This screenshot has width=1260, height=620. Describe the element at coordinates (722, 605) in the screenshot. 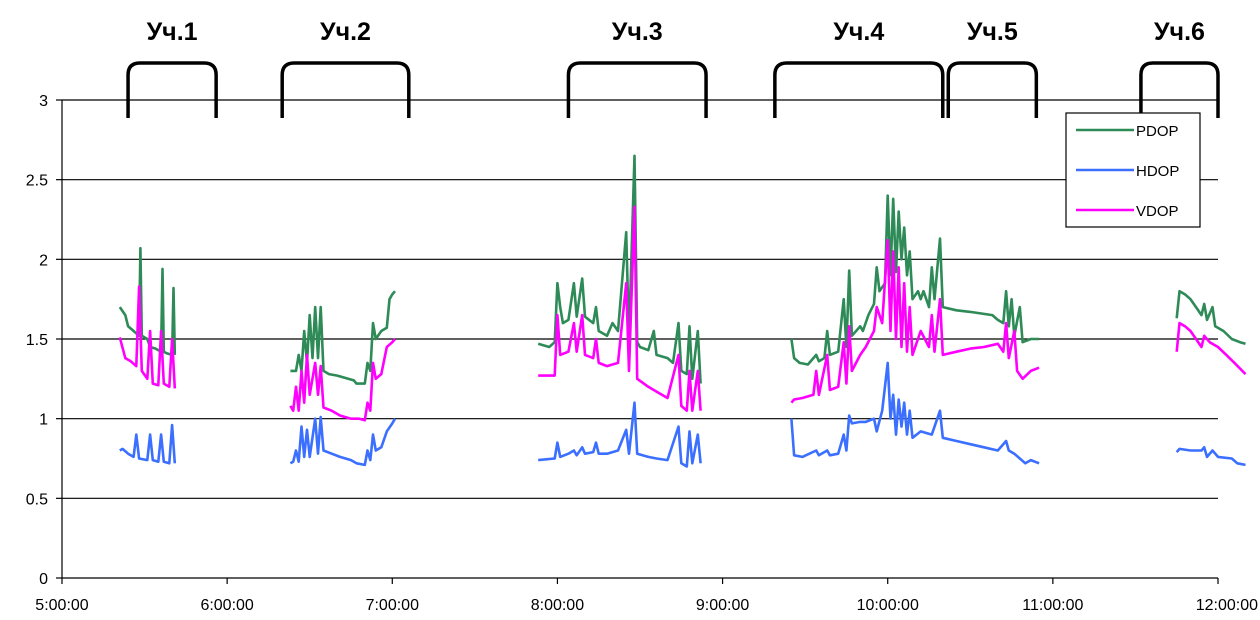

I see `x-tick-label: 9:00:00` at that location.